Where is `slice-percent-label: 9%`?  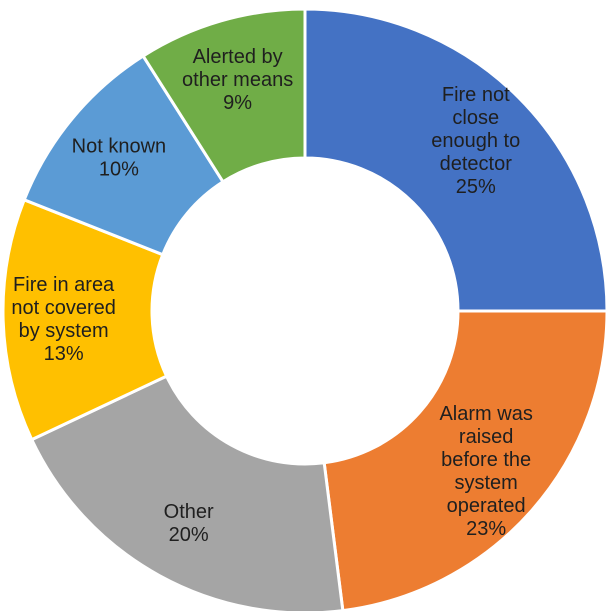 slice-percent-label: 9% is located at coordinates (237, 103).